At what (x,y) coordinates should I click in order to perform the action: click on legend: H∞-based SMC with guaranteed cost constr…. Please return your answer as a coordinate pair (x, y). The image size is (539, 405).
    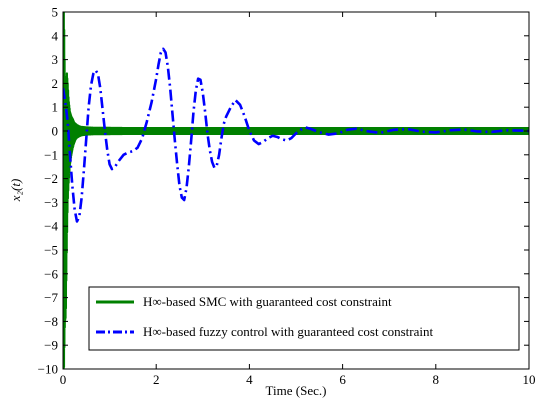
    Looking at the image, I should click on (304, 318).